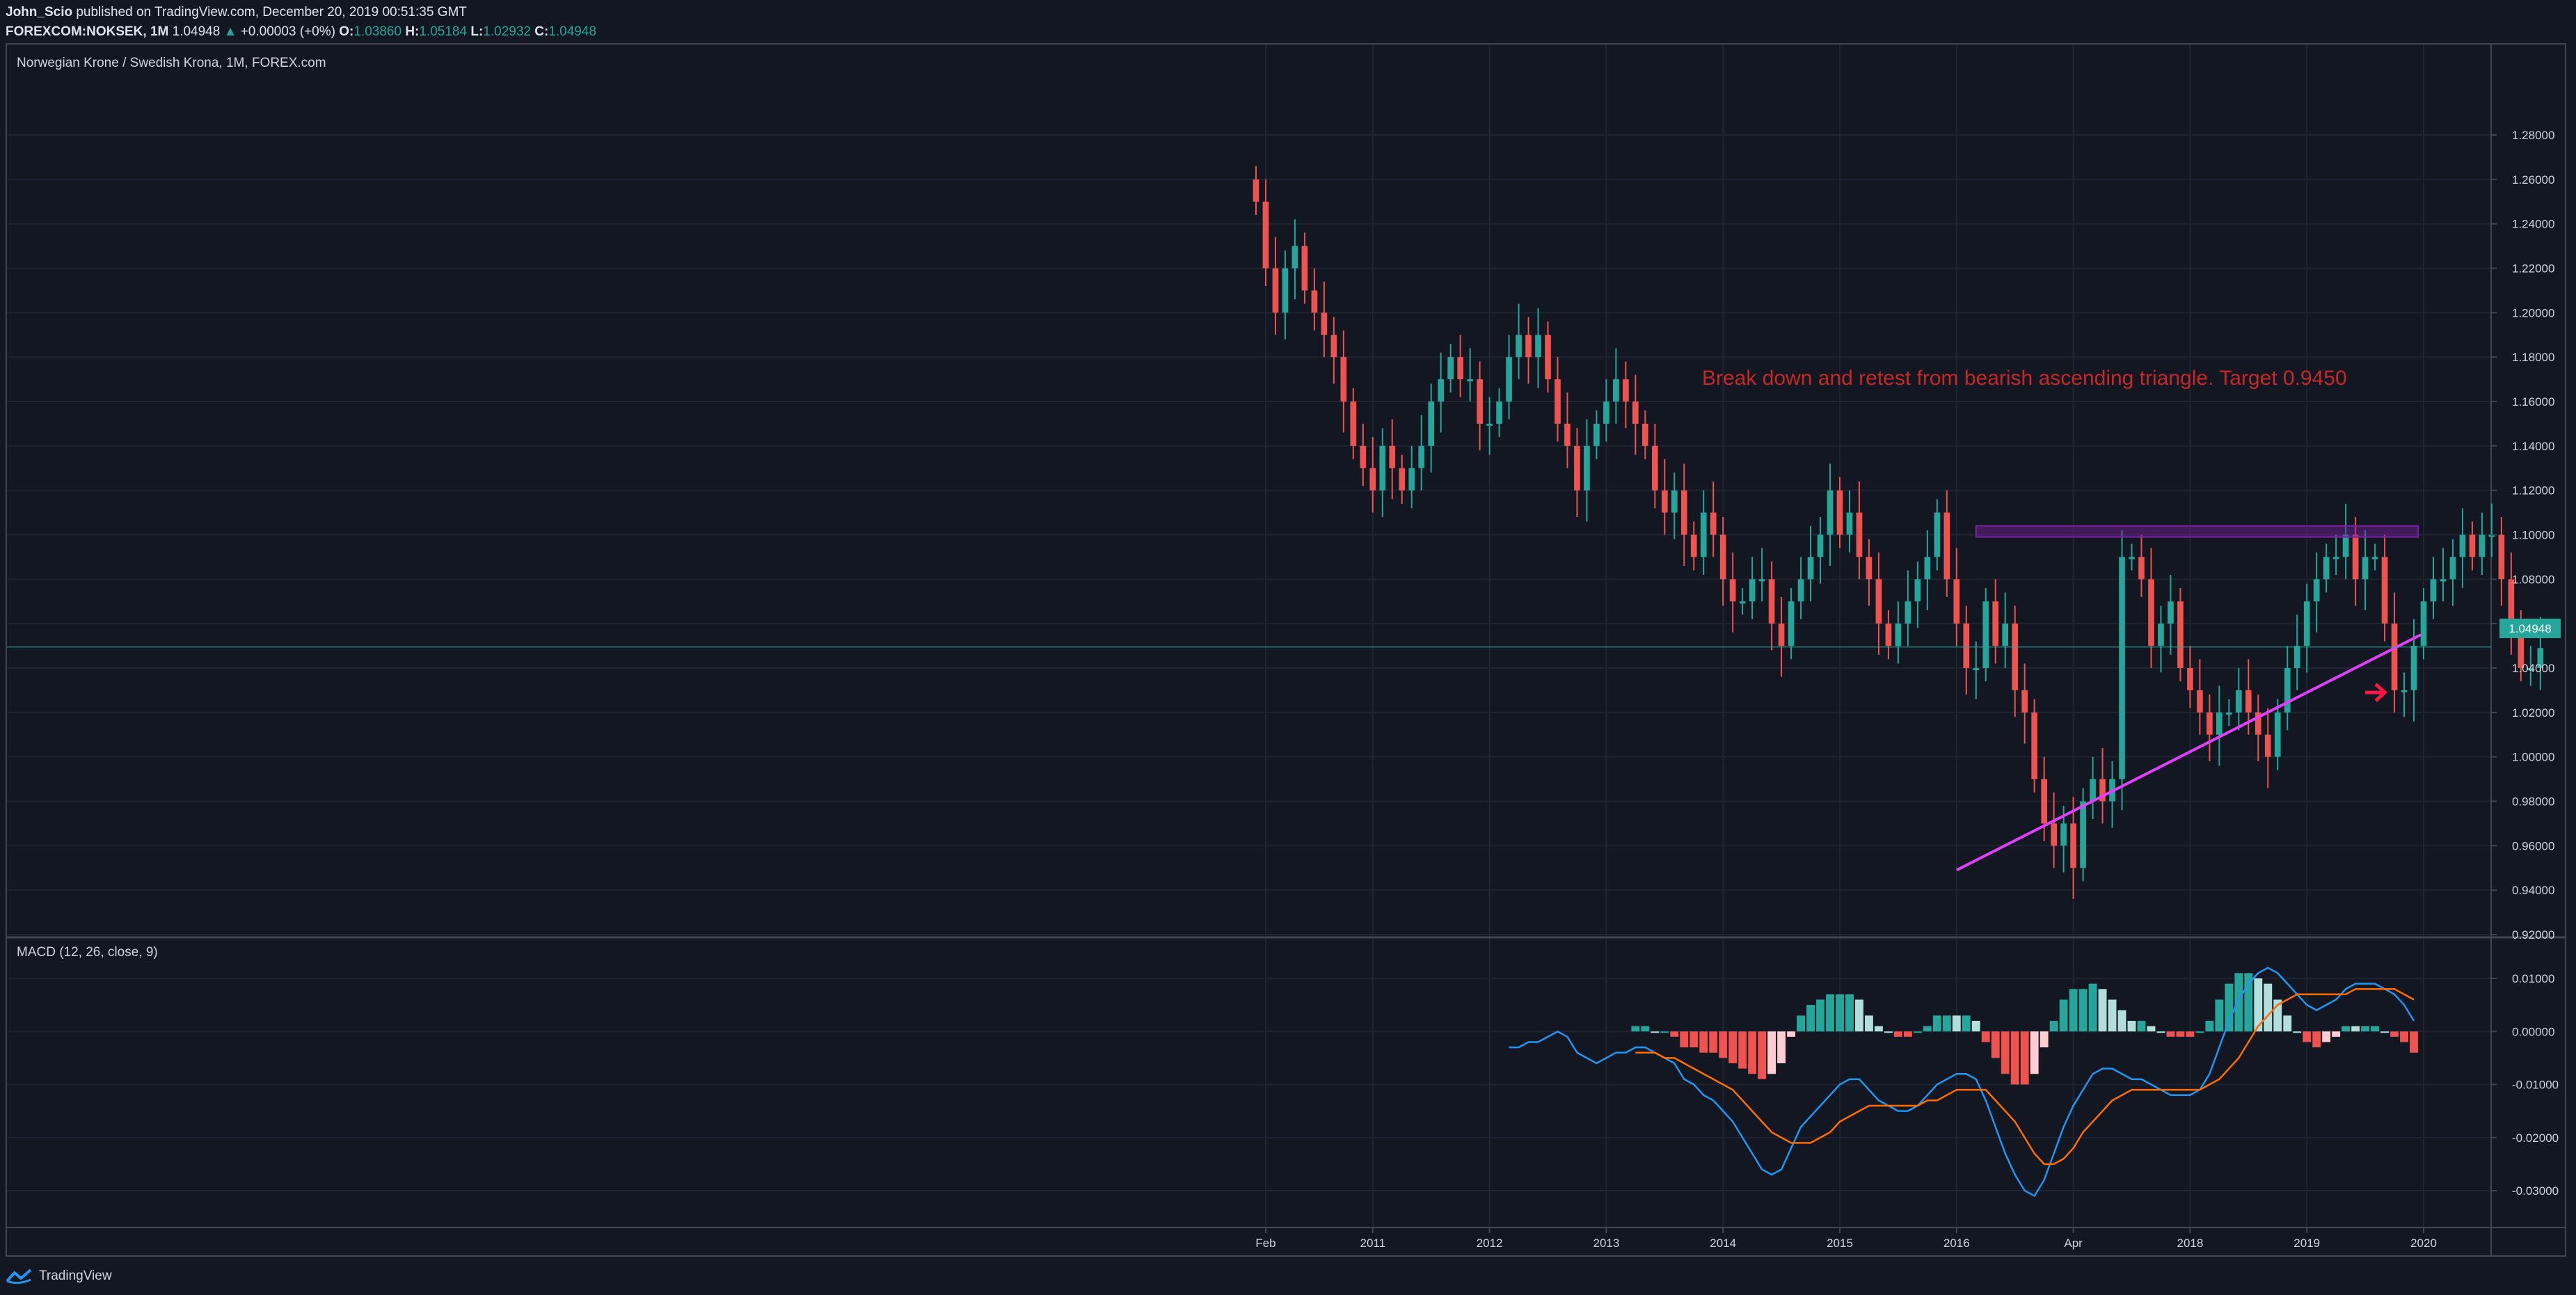 The height and width of the screenshot is (1295, 2576). I want to click on ascending-trendline, so click(2188, 752).